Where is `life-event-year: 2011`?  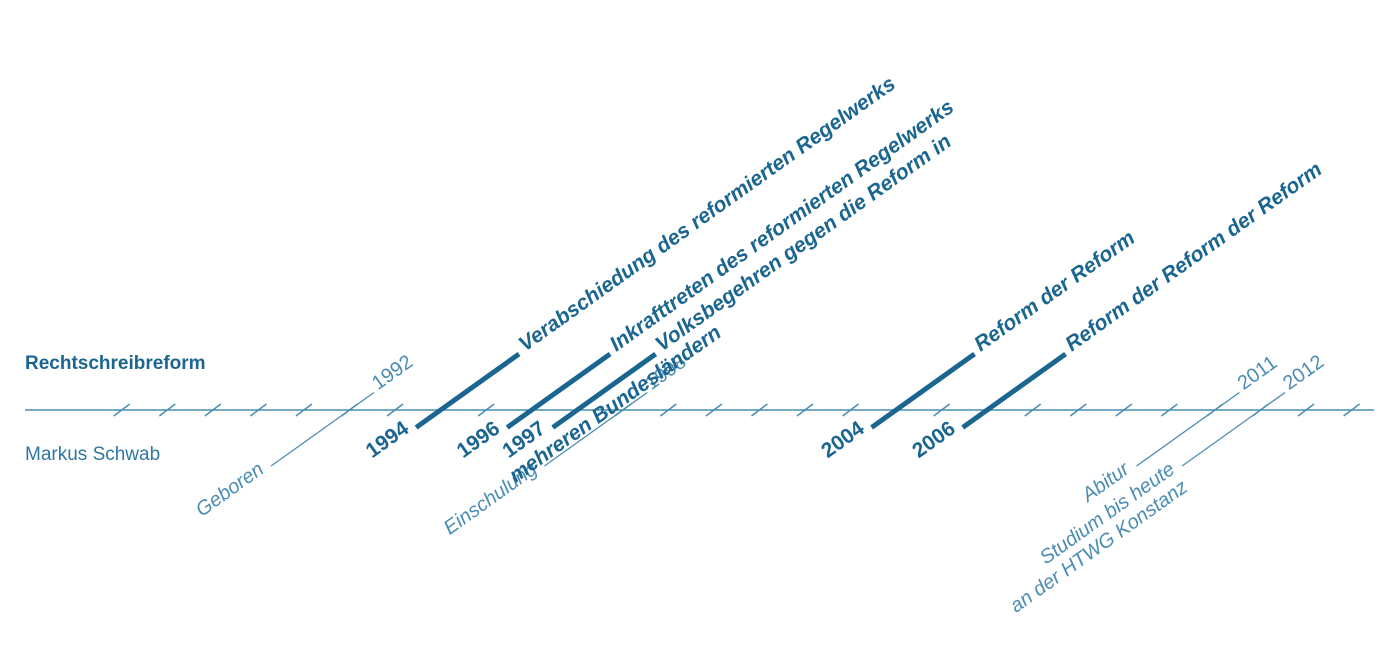
life-event-year: 2011 is located at coordinates (1258, 373).